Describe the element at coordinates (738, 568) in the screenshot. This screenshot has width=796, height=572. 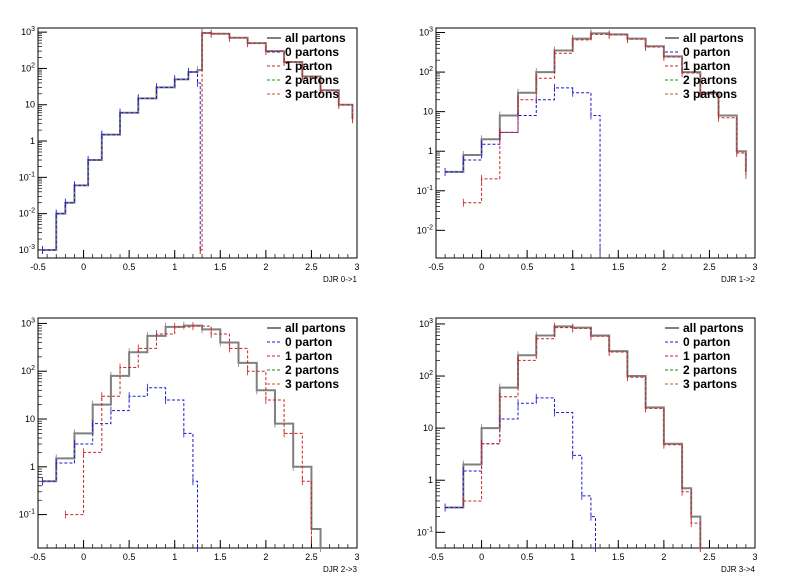
I see `x-axis-title: DJR 3->4` at that location.